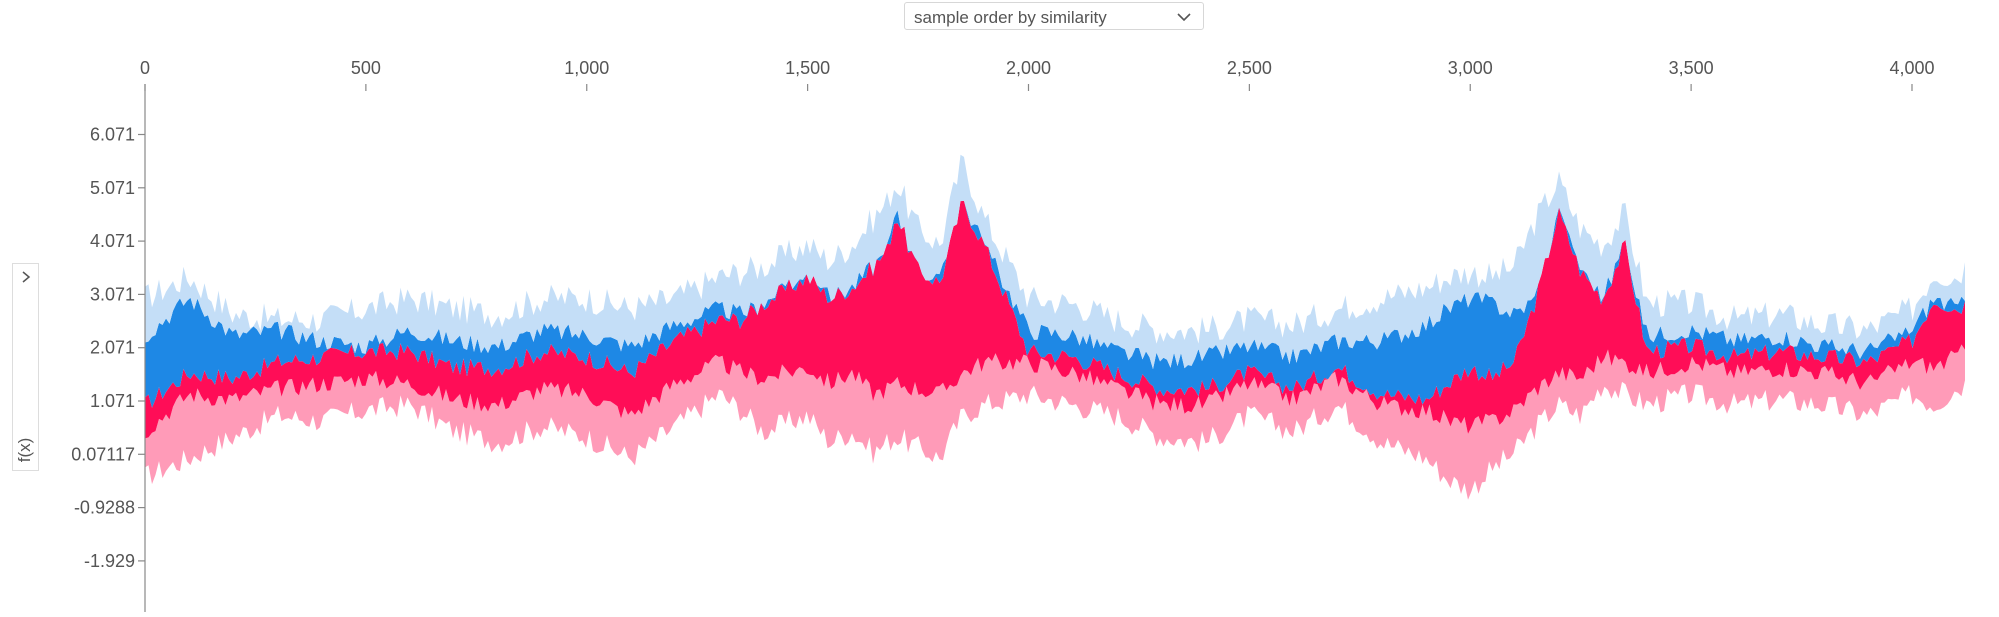  Describe the element at coordinates (1691, 68) in the screenshot. I see `x-tick-label: 3,500` at that location.